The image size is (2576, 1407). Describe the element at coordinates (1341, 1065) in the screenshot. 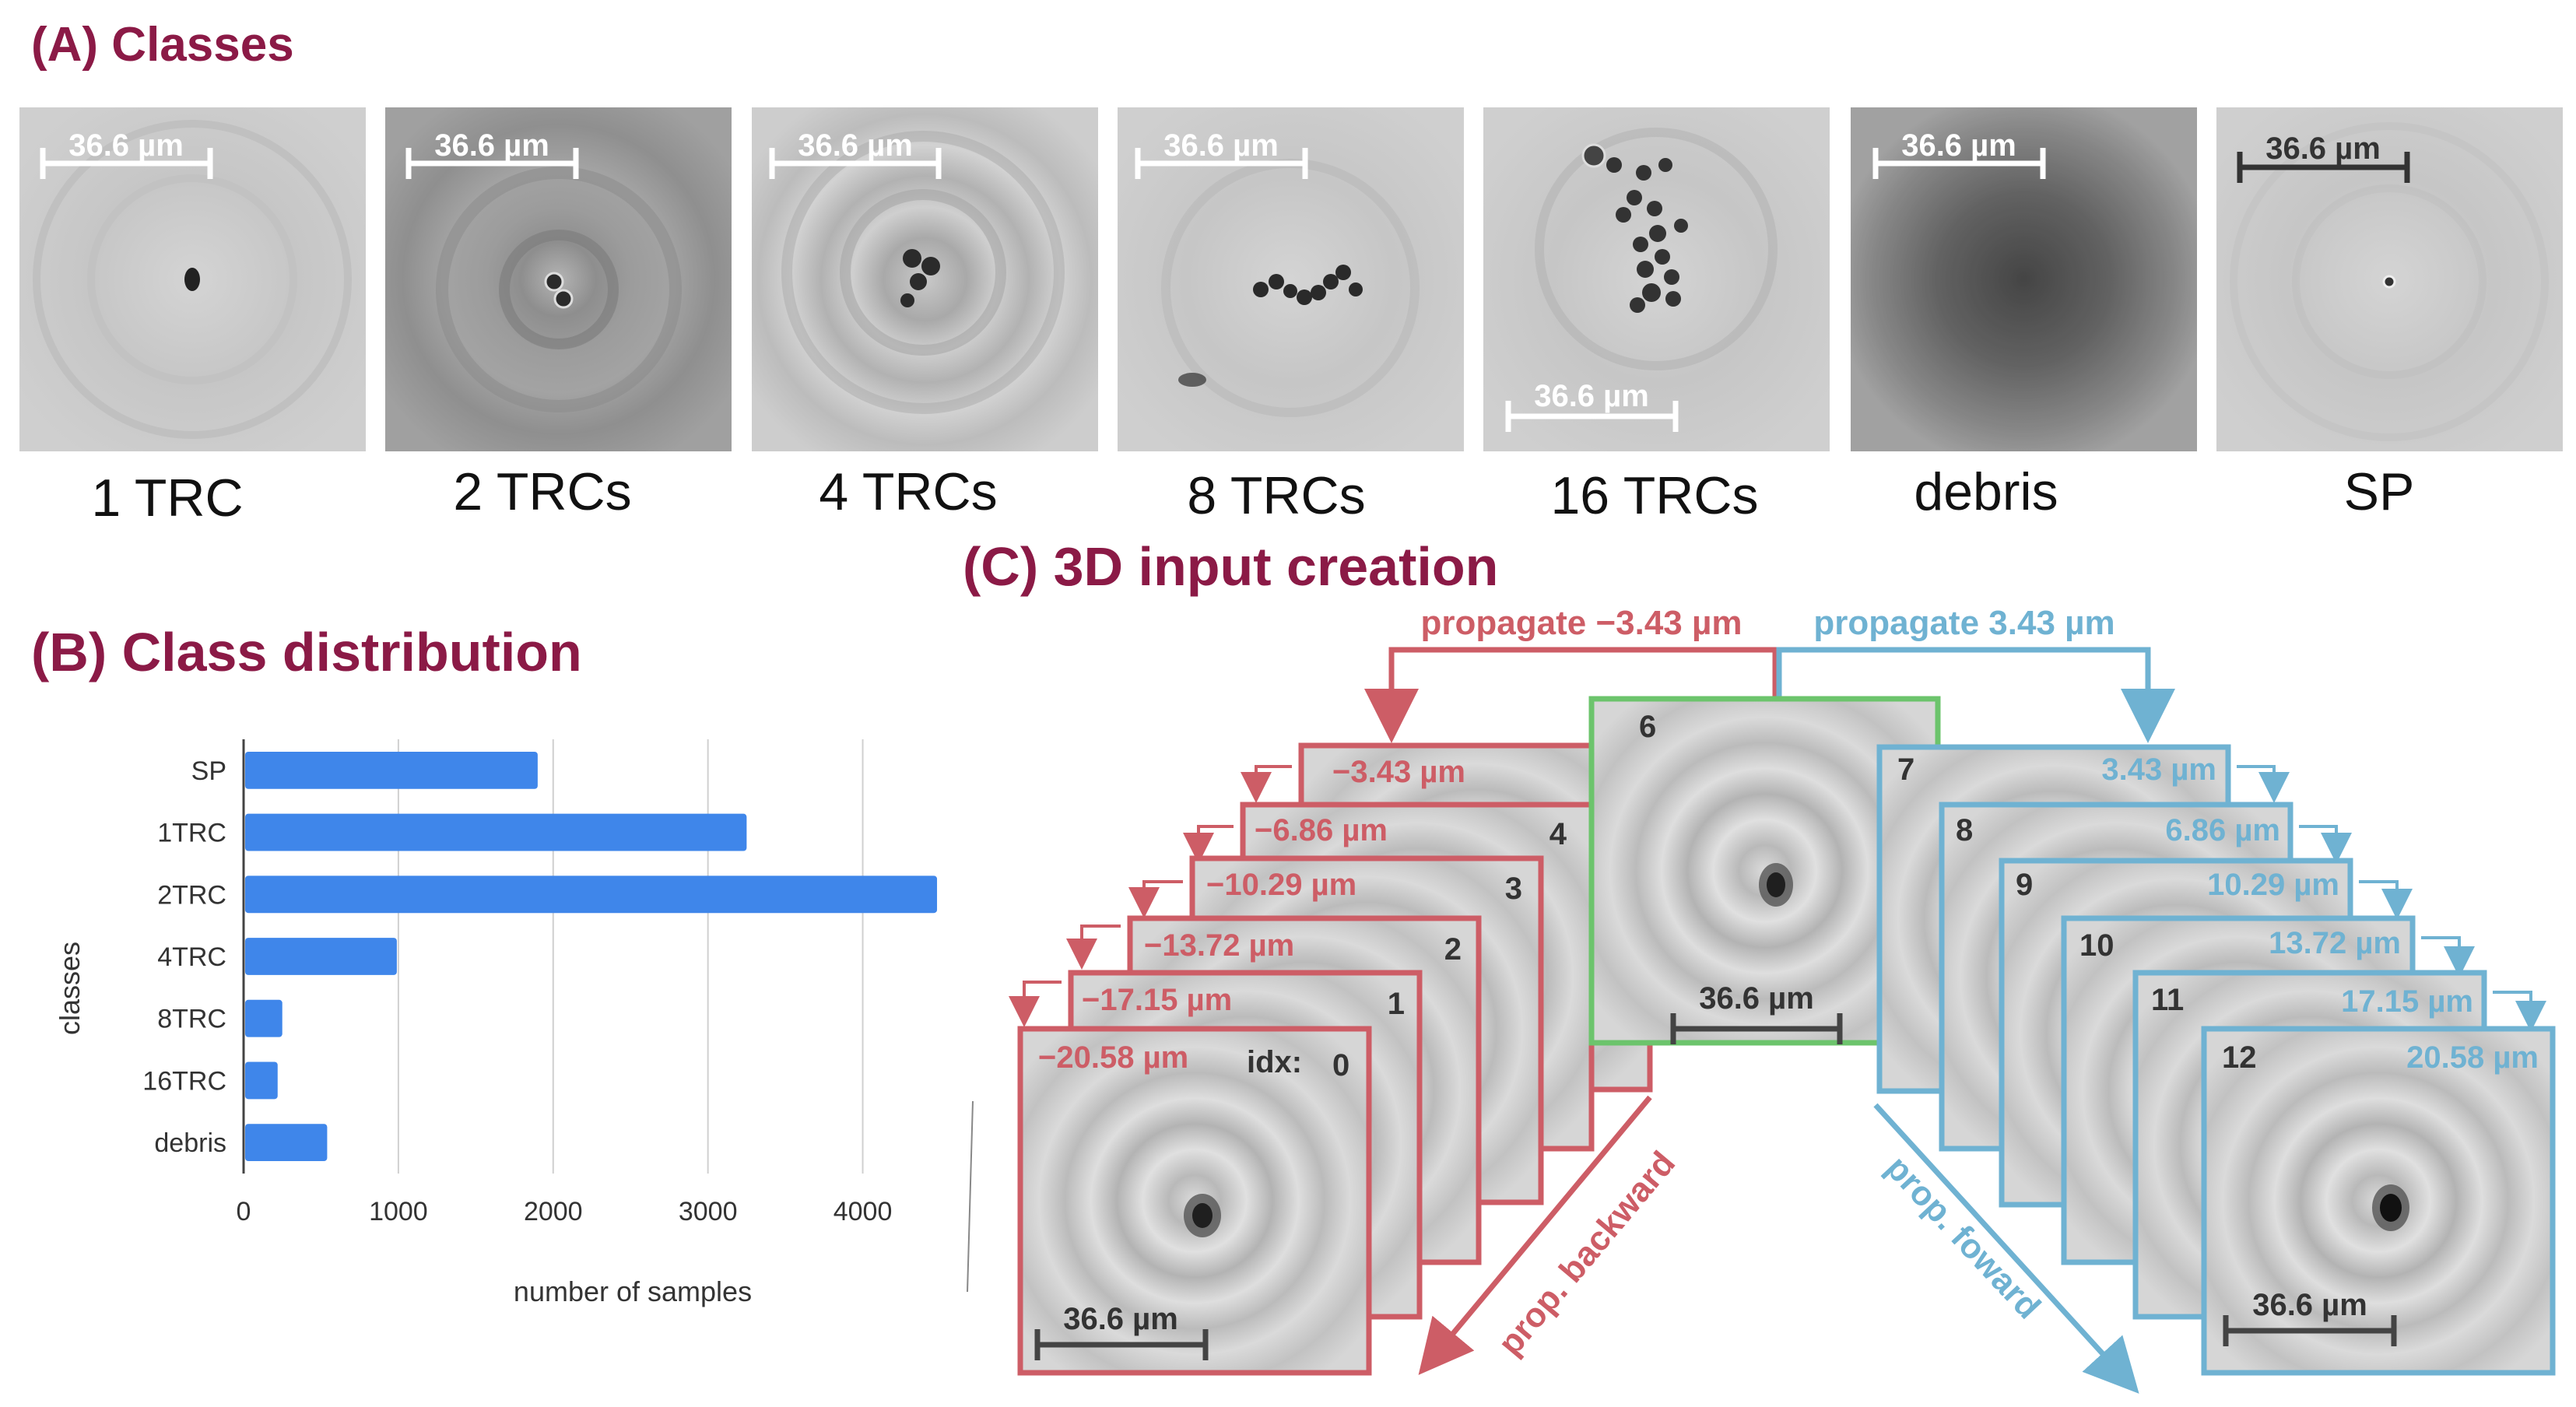

I see `slice-index: 0` at that location.